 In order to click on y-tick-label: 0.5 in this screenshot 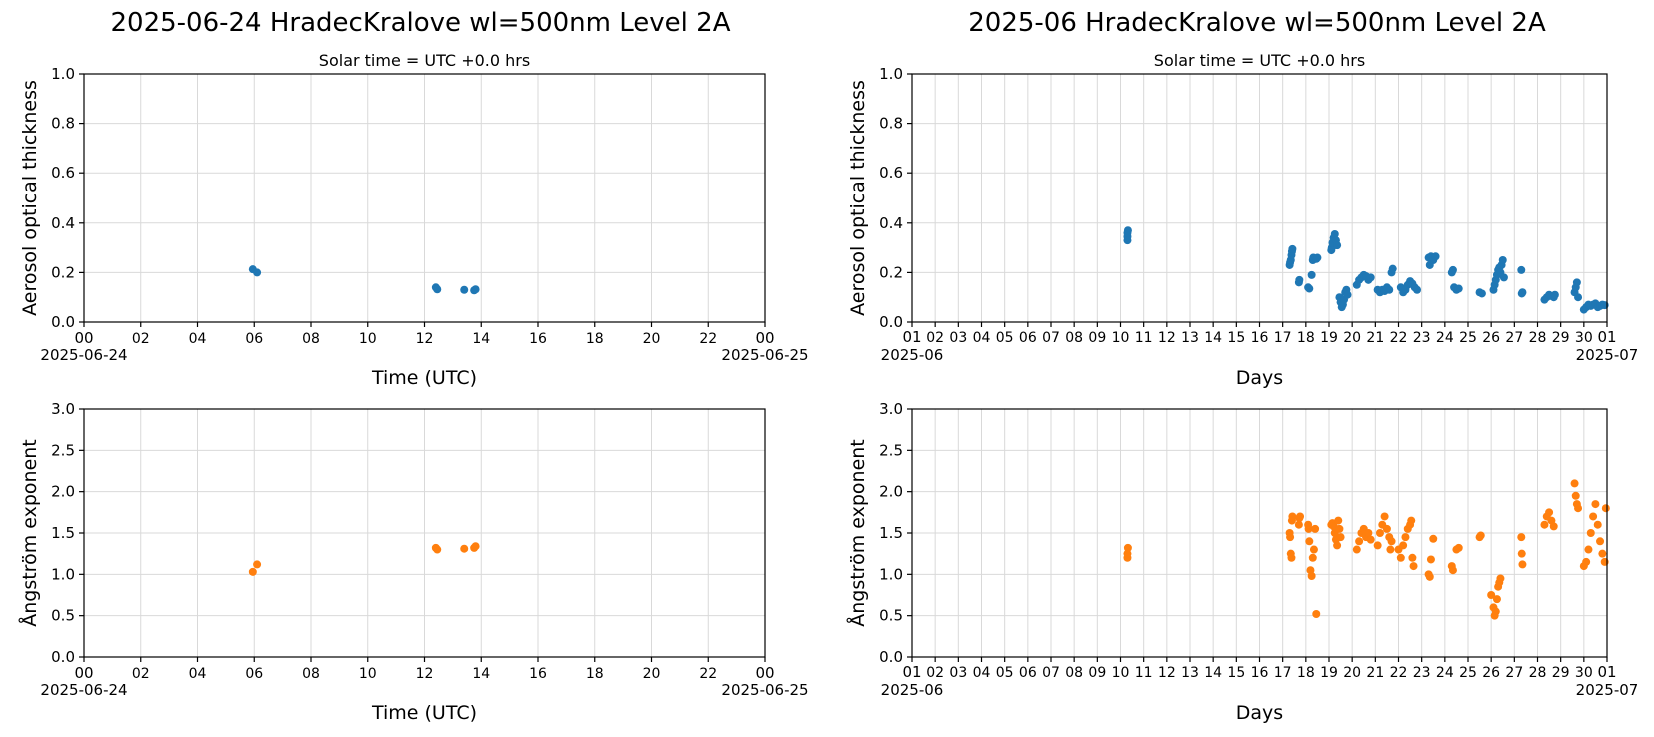, I will do `click(63, 616)`.